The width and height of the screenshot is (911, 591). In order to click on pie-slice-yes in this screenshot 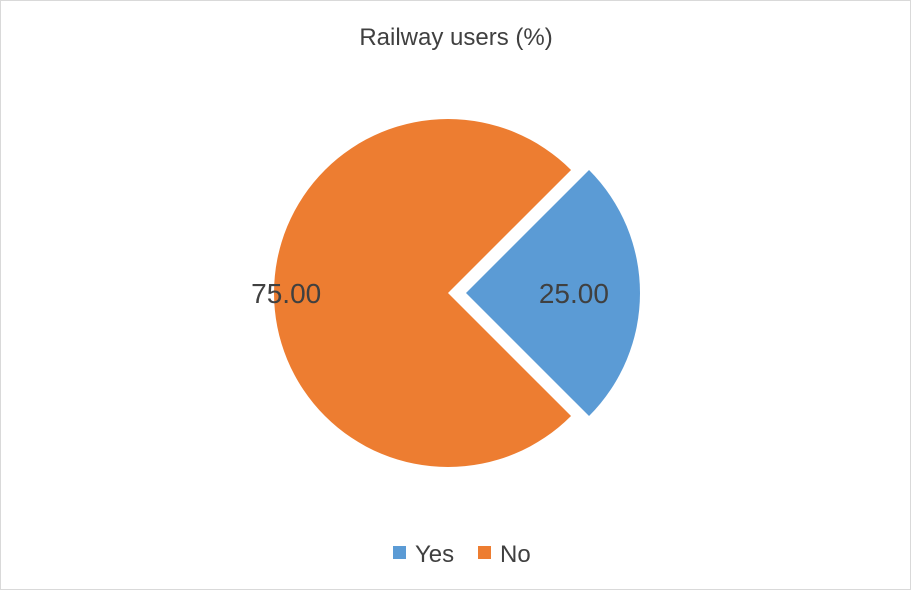, I will do `click(553, 293)`.